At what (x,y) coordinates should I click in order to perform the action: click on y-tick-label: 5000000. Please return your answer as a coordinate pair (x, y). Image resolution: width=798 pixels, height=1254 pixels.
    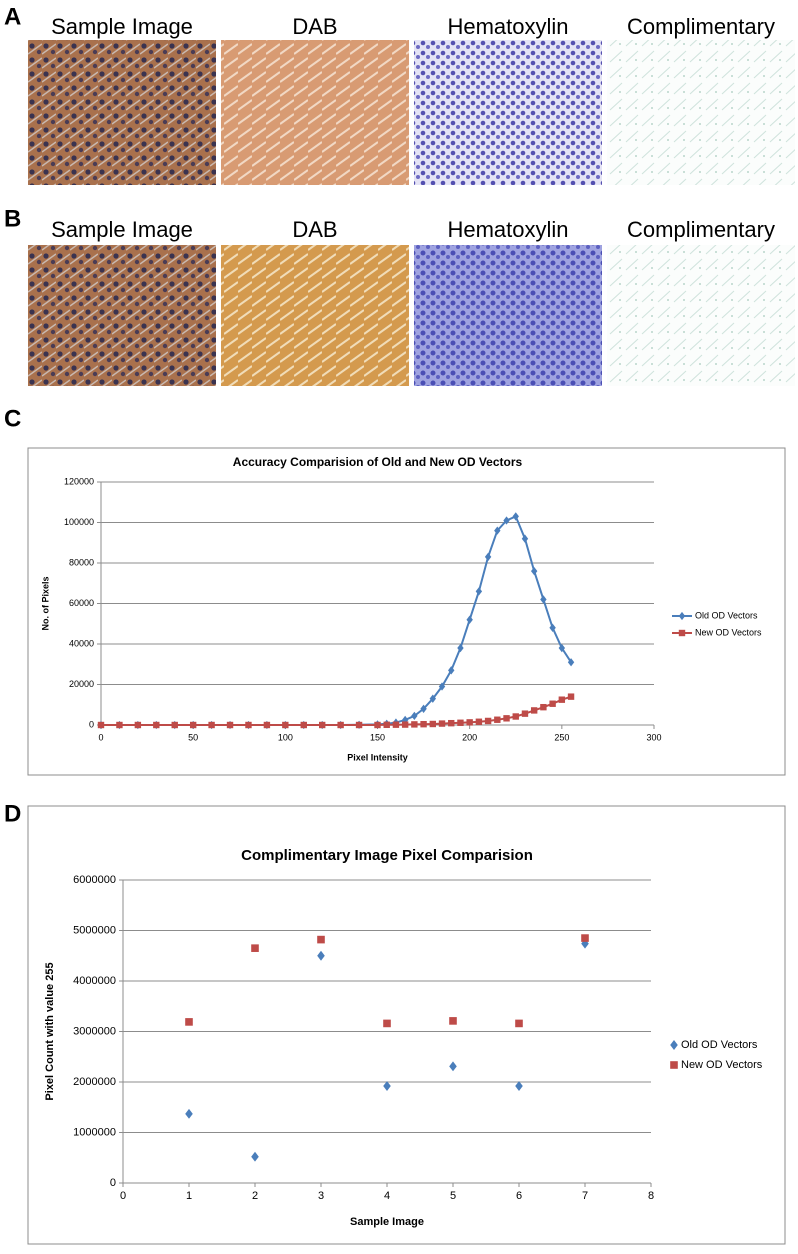
    Looking at the image, I should click on (94, 930).